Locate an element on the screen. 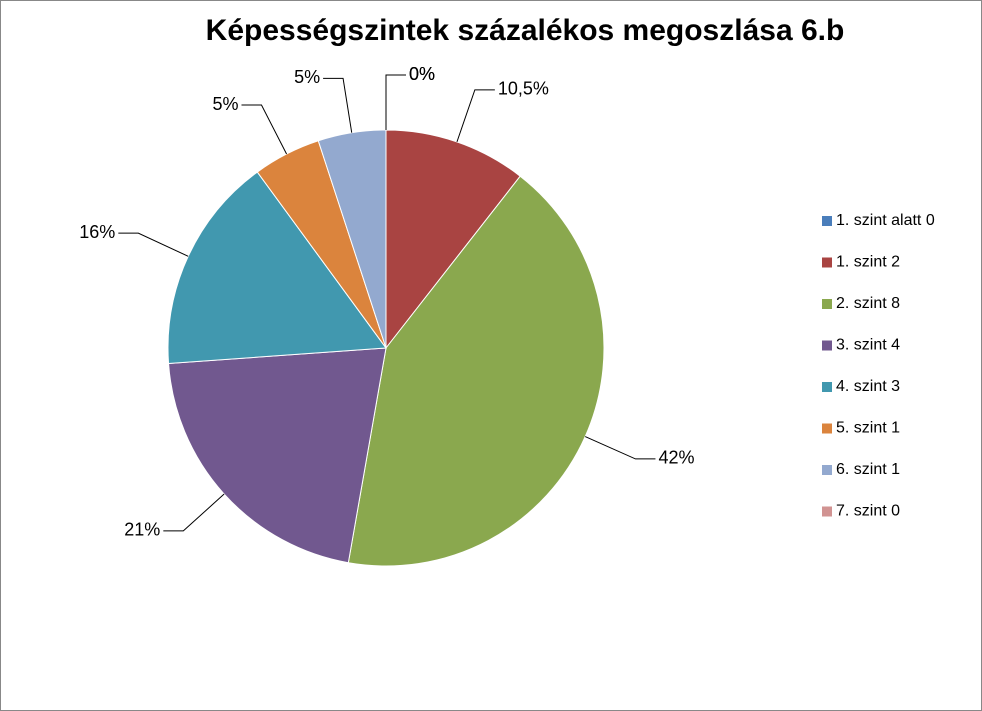  data-label: 0% is located at coordinates (422, 74).